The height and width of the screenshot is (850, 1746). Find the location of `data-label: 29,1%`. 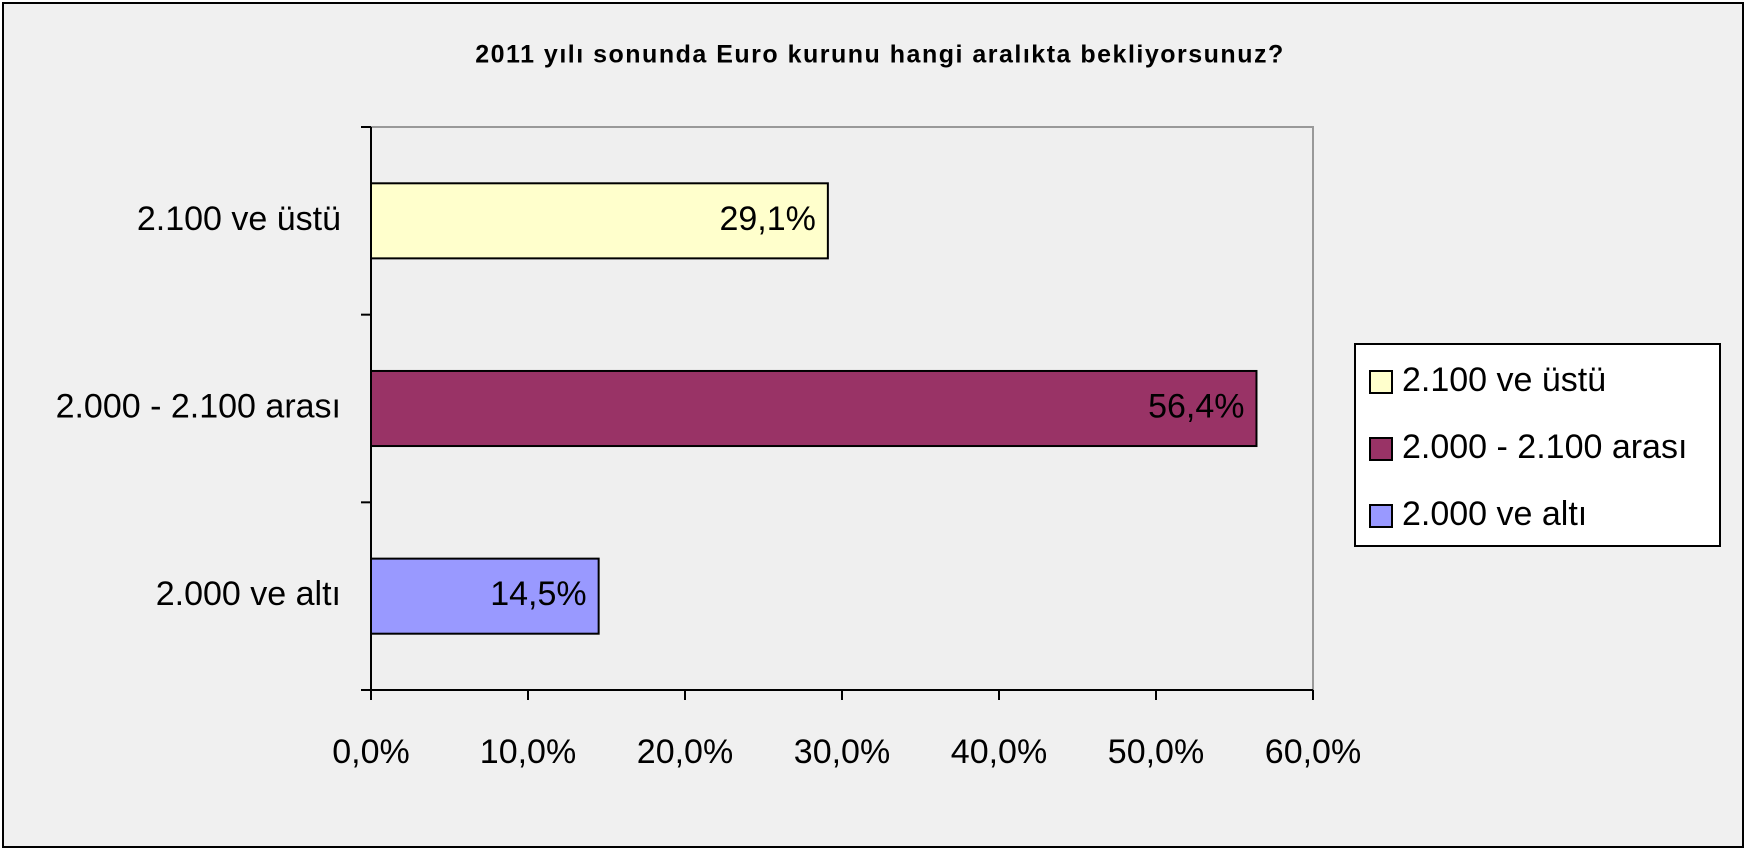

data-label: 29,1% is located at coordinates (767, 219).